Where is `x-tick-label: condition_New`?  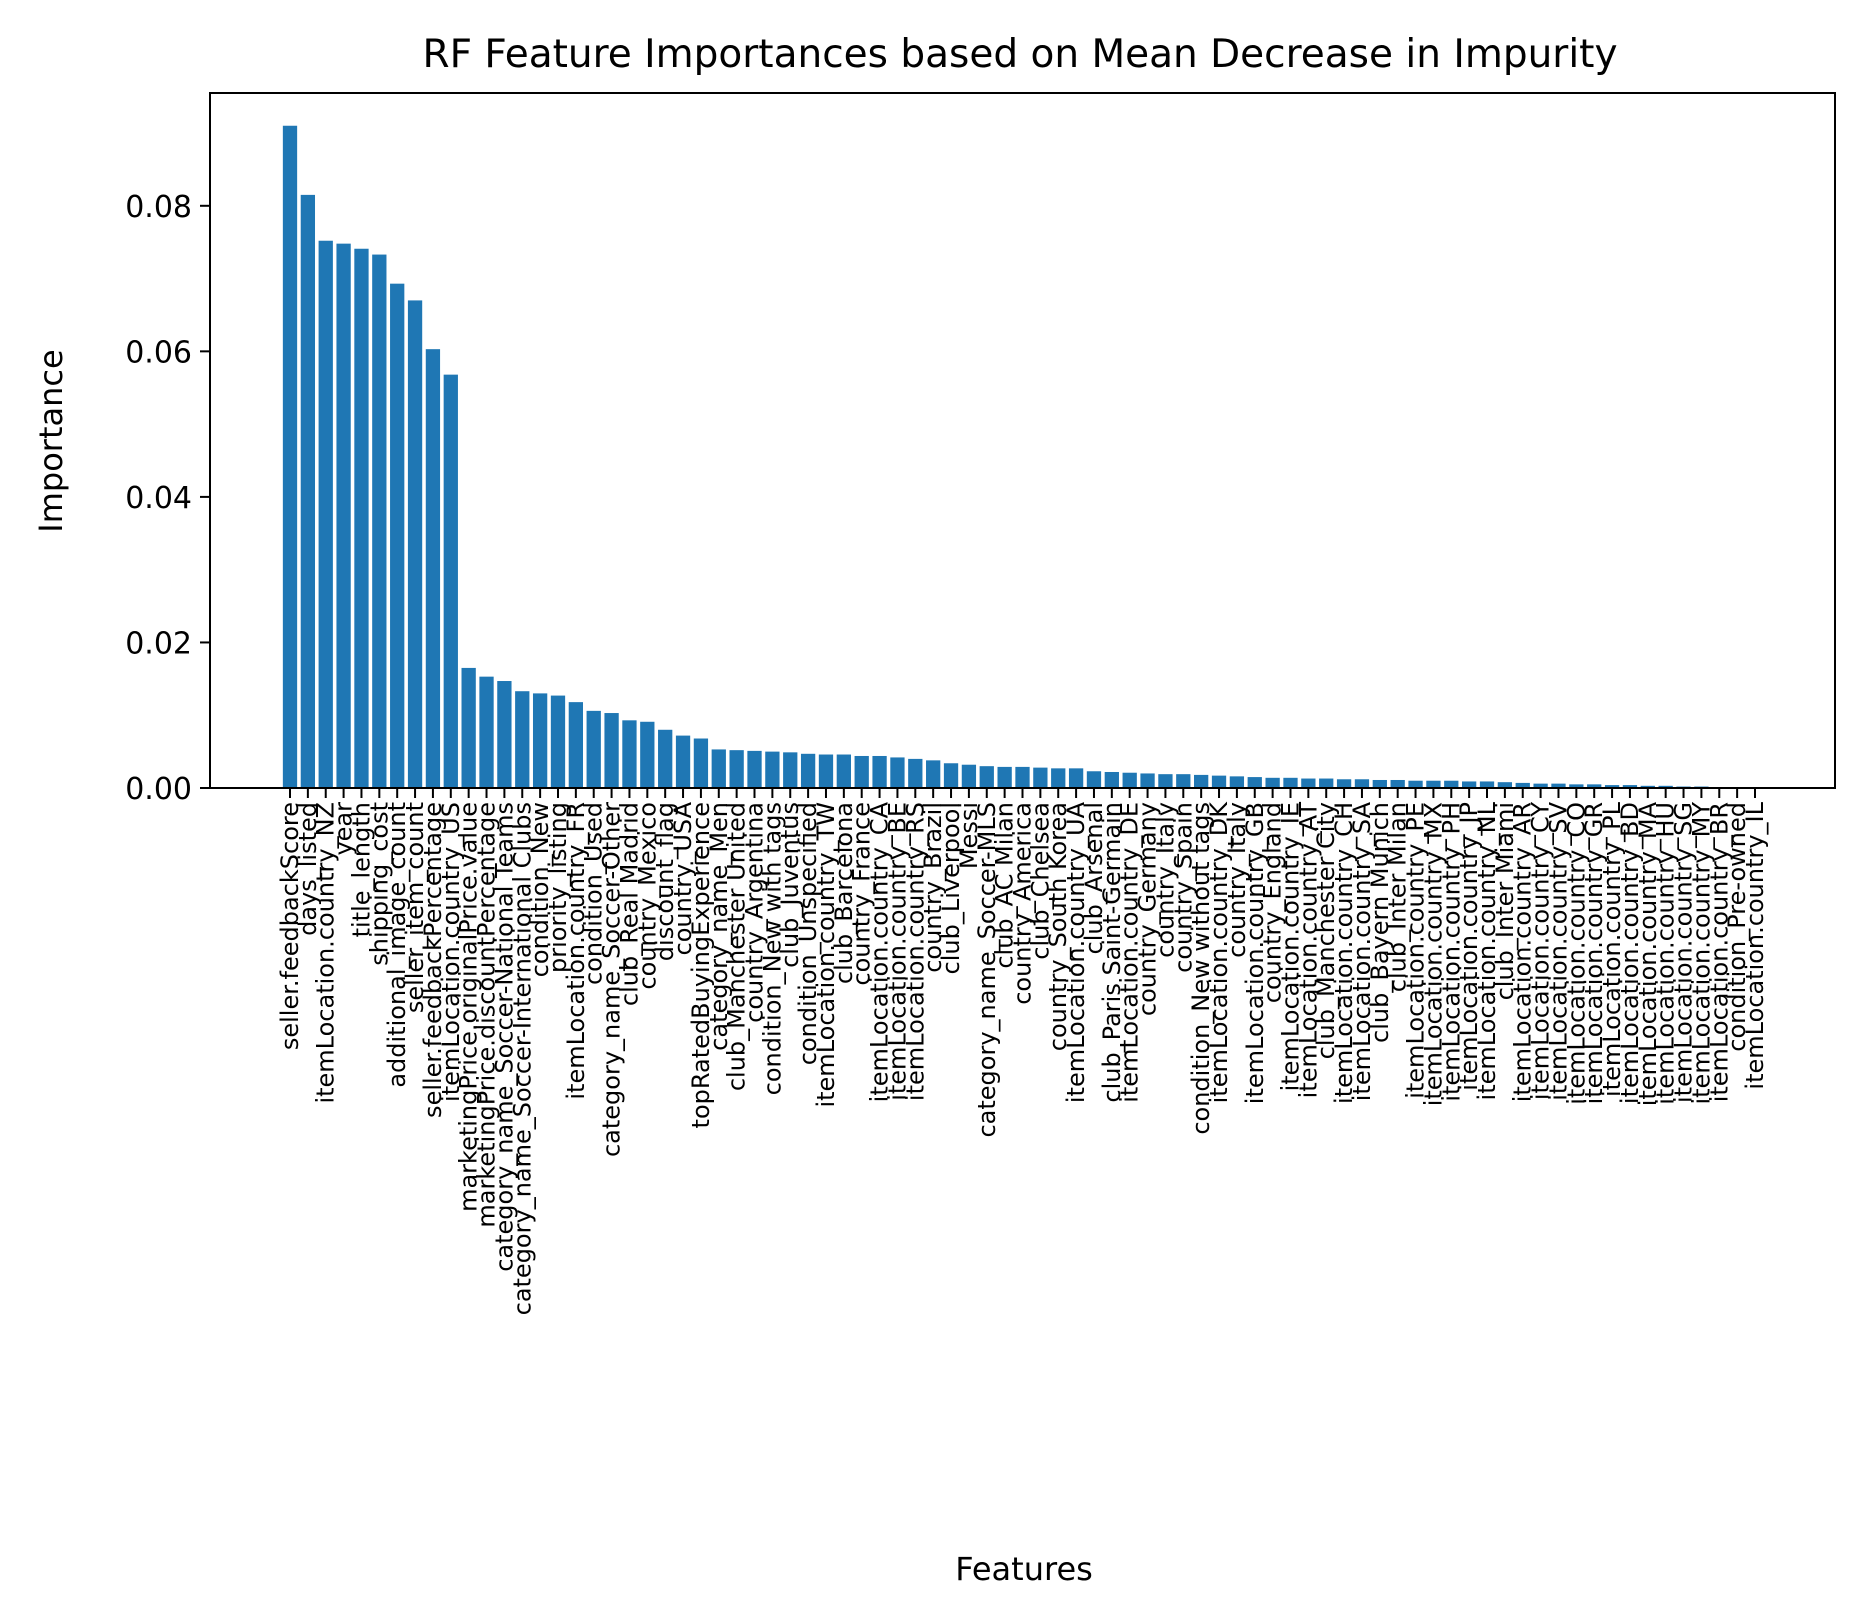
x-tick-label: condition_New is located at coordinates (540, 889).